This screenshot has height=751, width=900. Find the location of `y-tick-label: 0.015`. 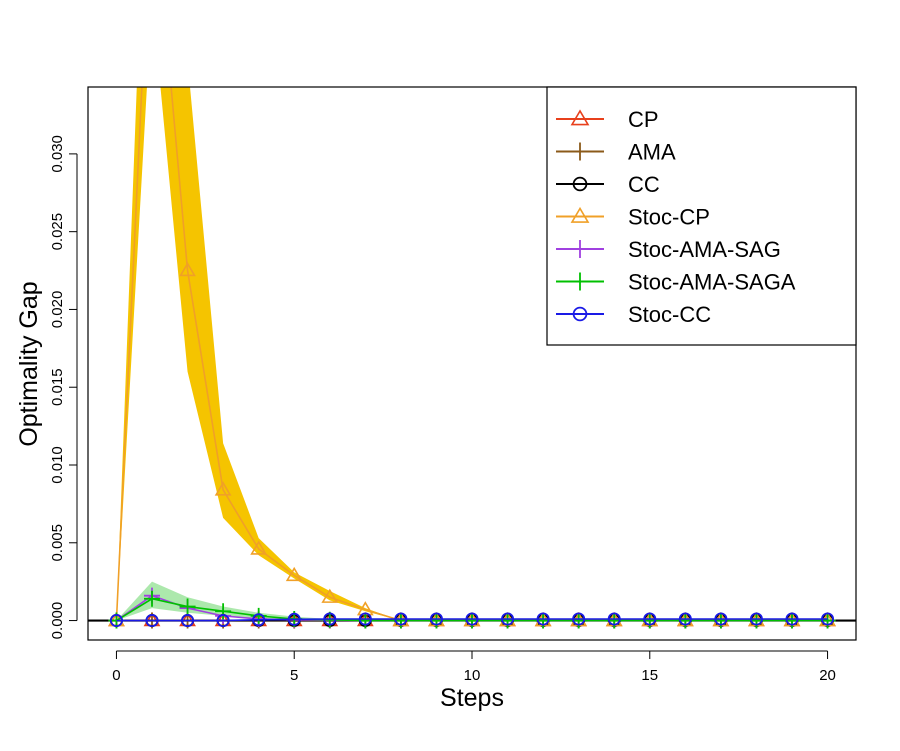

y-tick-label: 0.015 is located at coordinates (57, 387).